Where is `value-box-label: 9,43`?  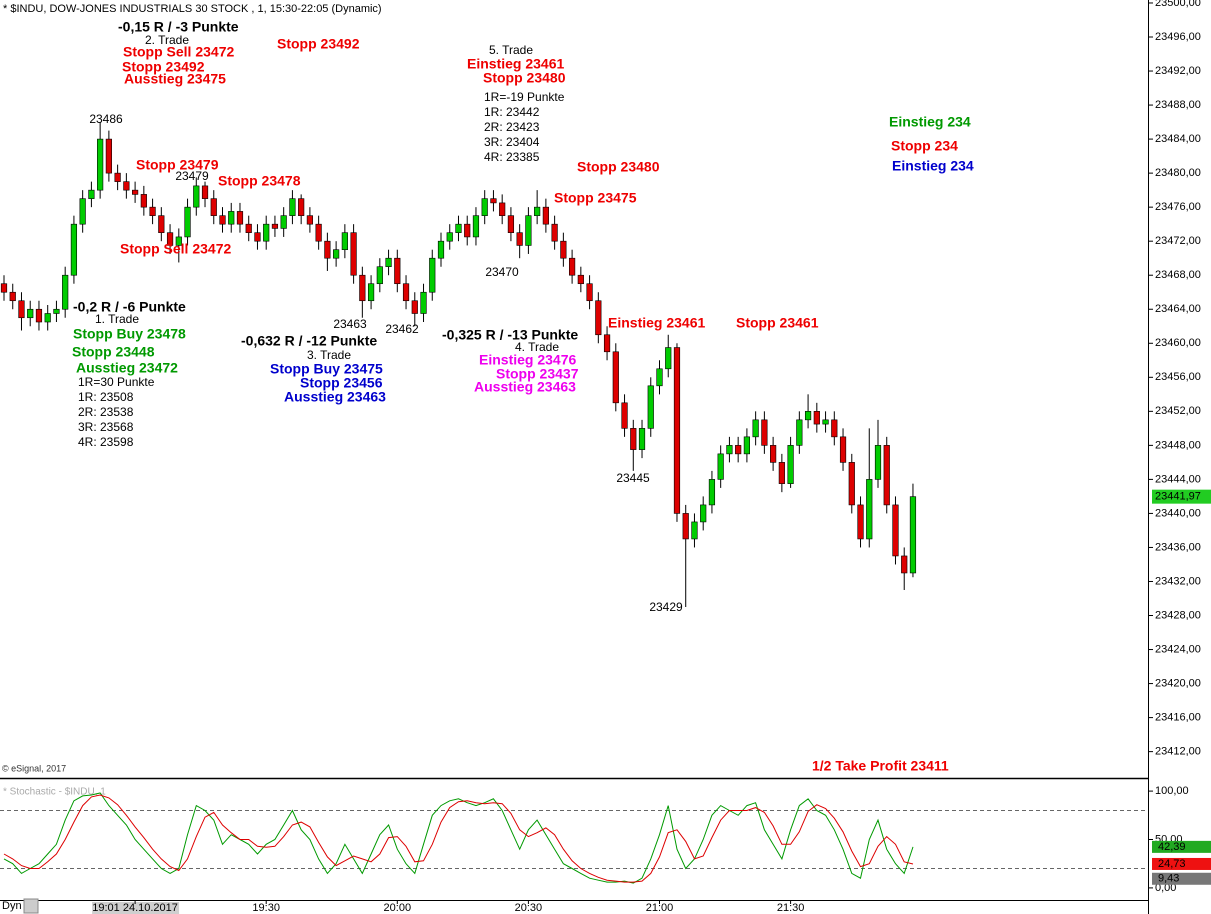
value-box-label: 9,43 is located at coordinates (1168, 879).